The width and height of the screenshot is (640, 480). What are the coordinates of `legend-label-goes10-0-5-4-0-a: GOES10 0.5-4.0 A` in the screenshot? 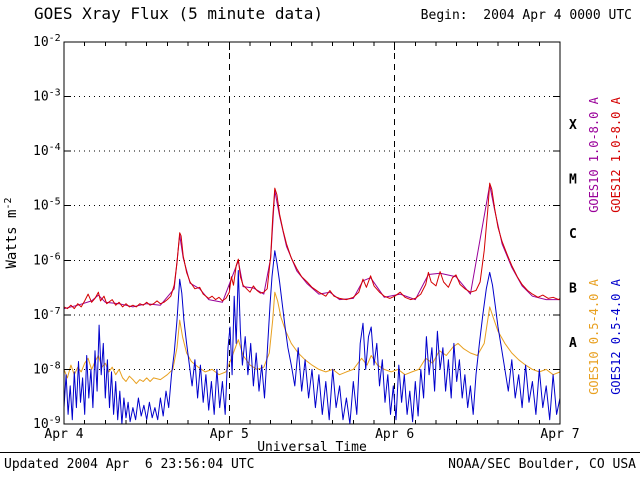 It's located at (594, 336).